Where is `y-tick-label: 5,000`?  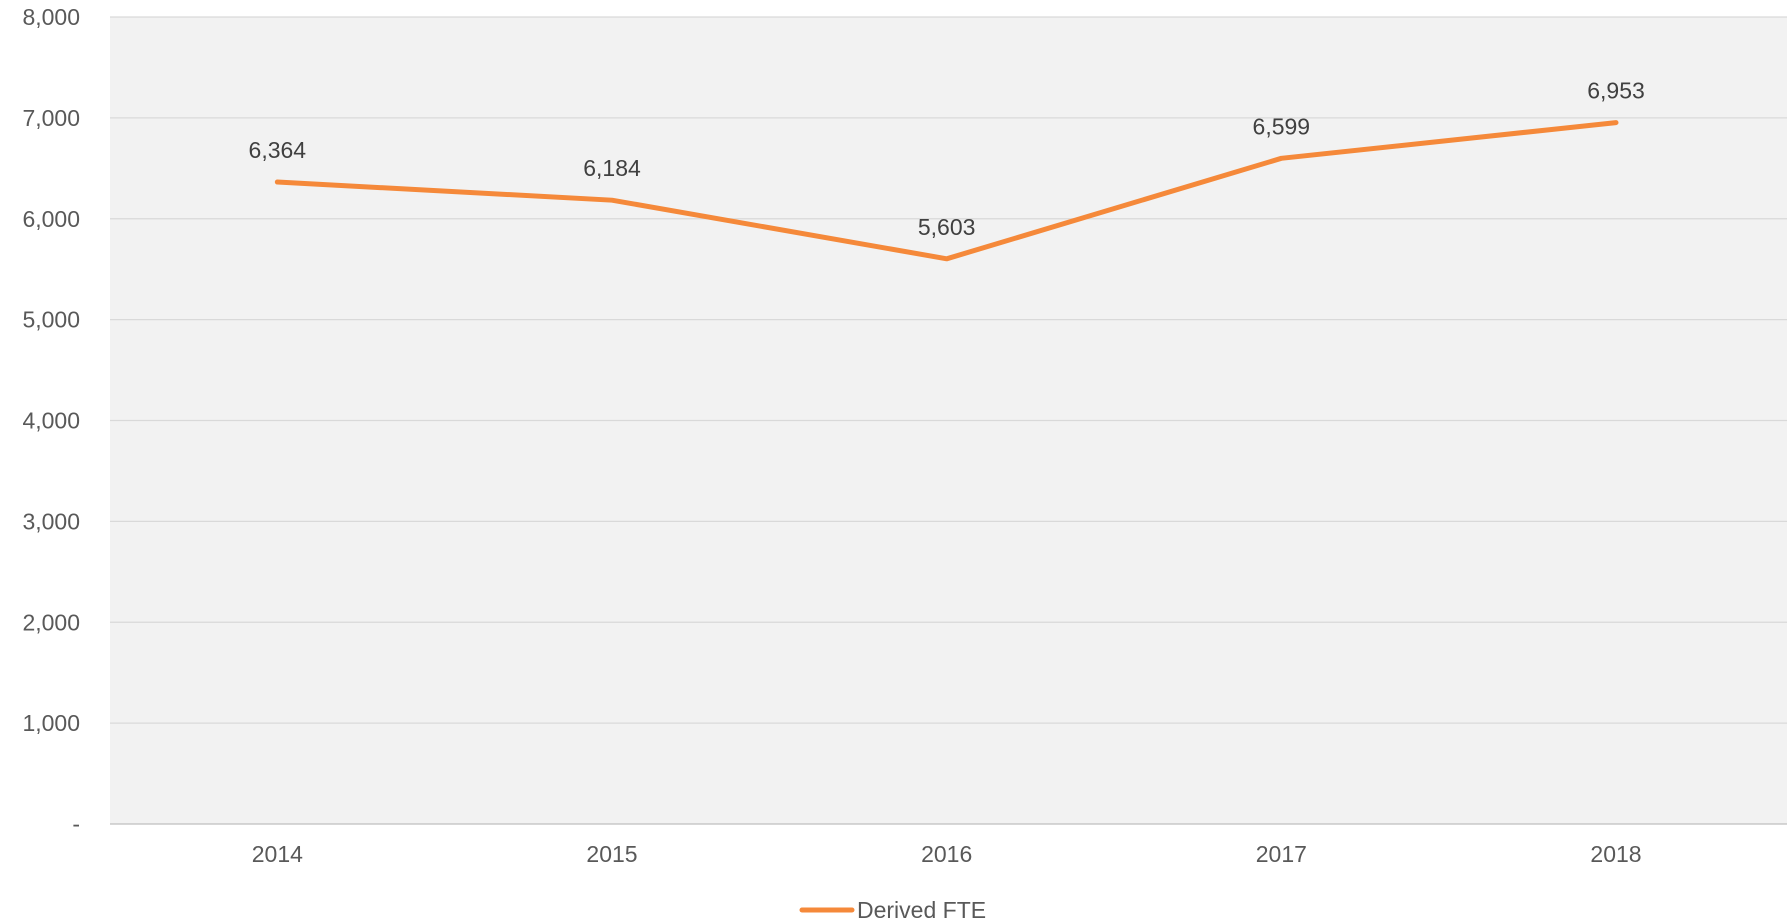
y-tick-label: 5,000 is located at coordinates (51, 320).